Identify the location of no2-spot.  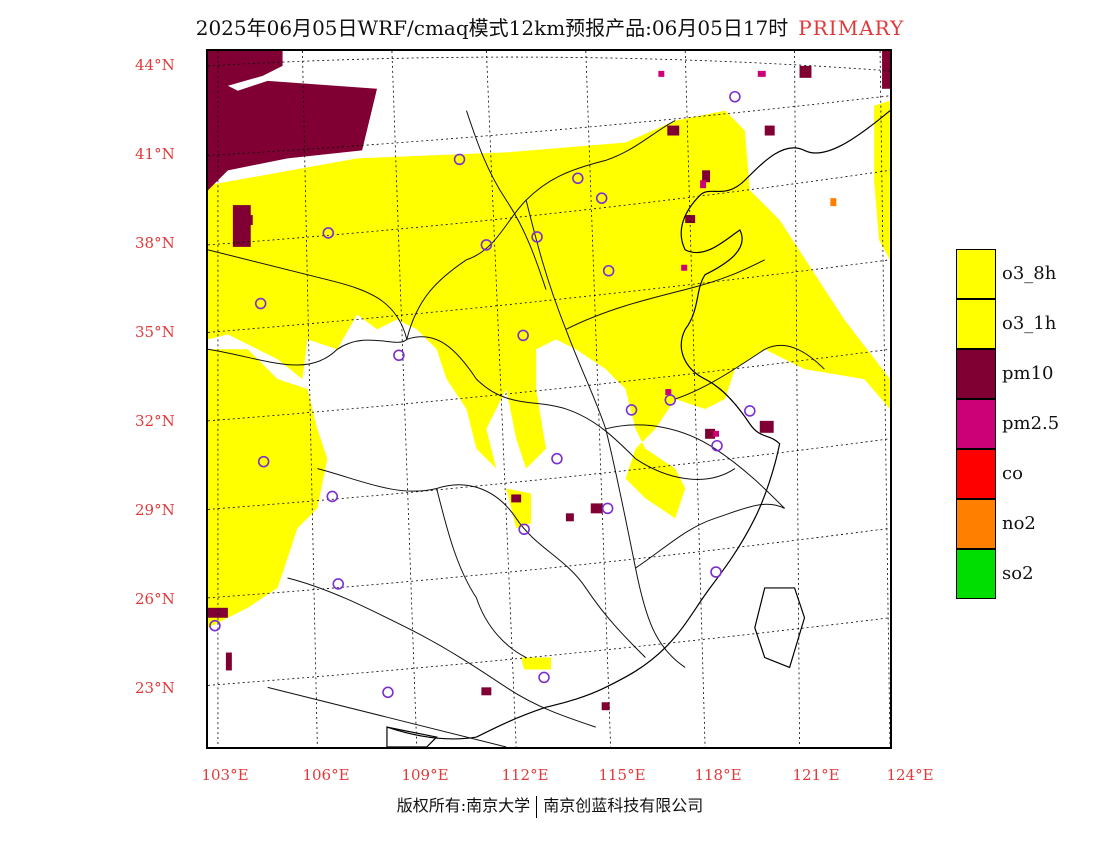
(833, 202).